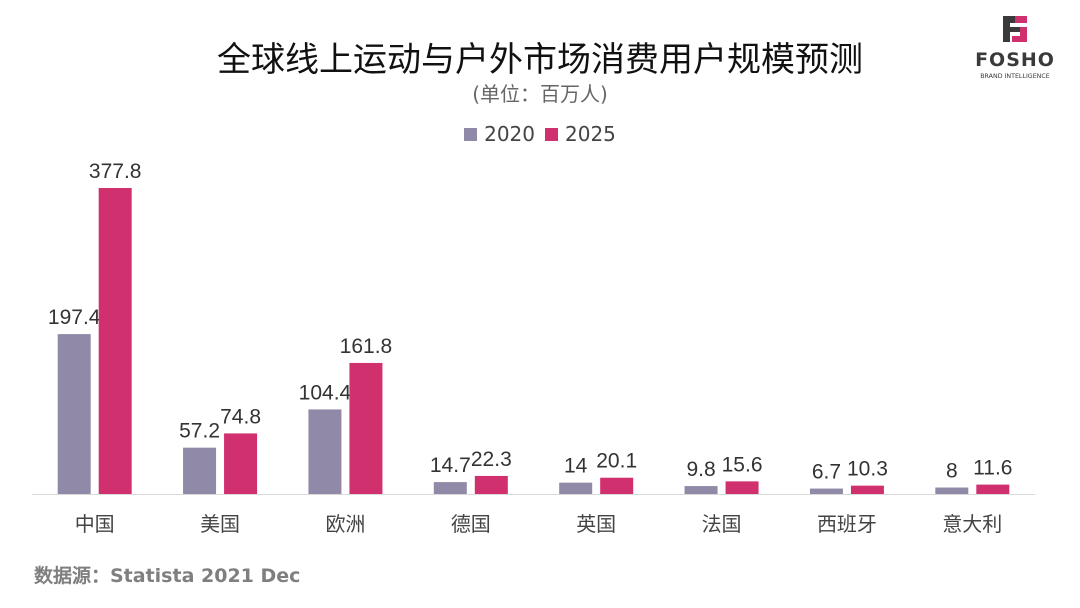  I want to click on data-label-2025-7: 11.6, so click(992, 468).